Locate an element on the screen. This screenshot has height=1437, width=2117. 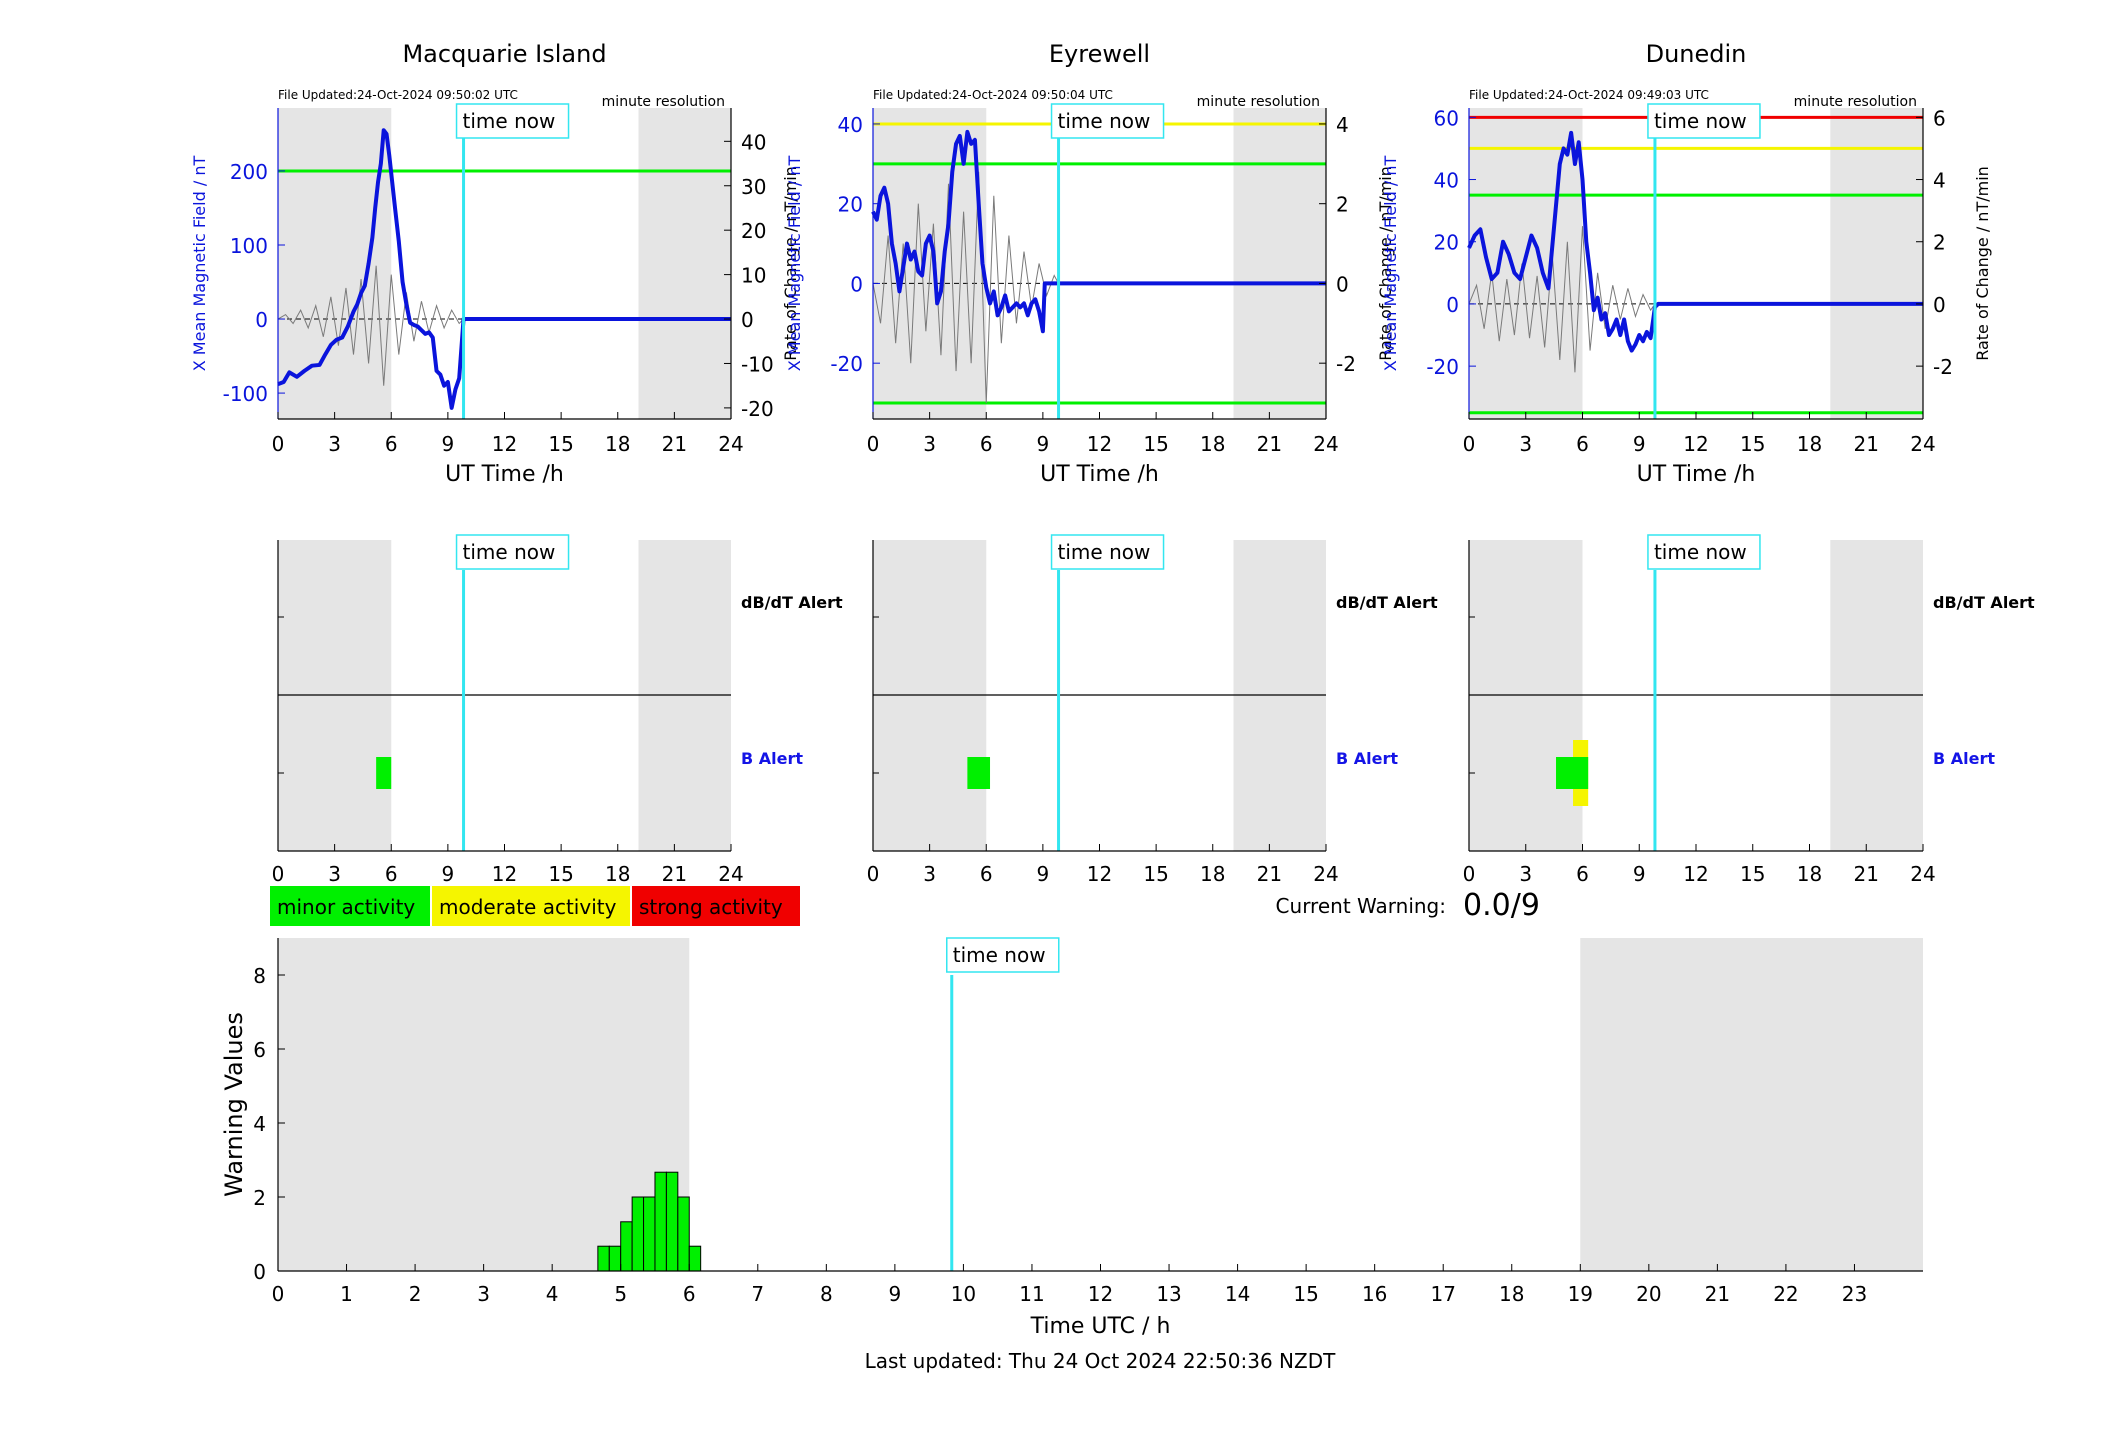
y-left-tick-label: 0 is located at coordinates (856, 284).